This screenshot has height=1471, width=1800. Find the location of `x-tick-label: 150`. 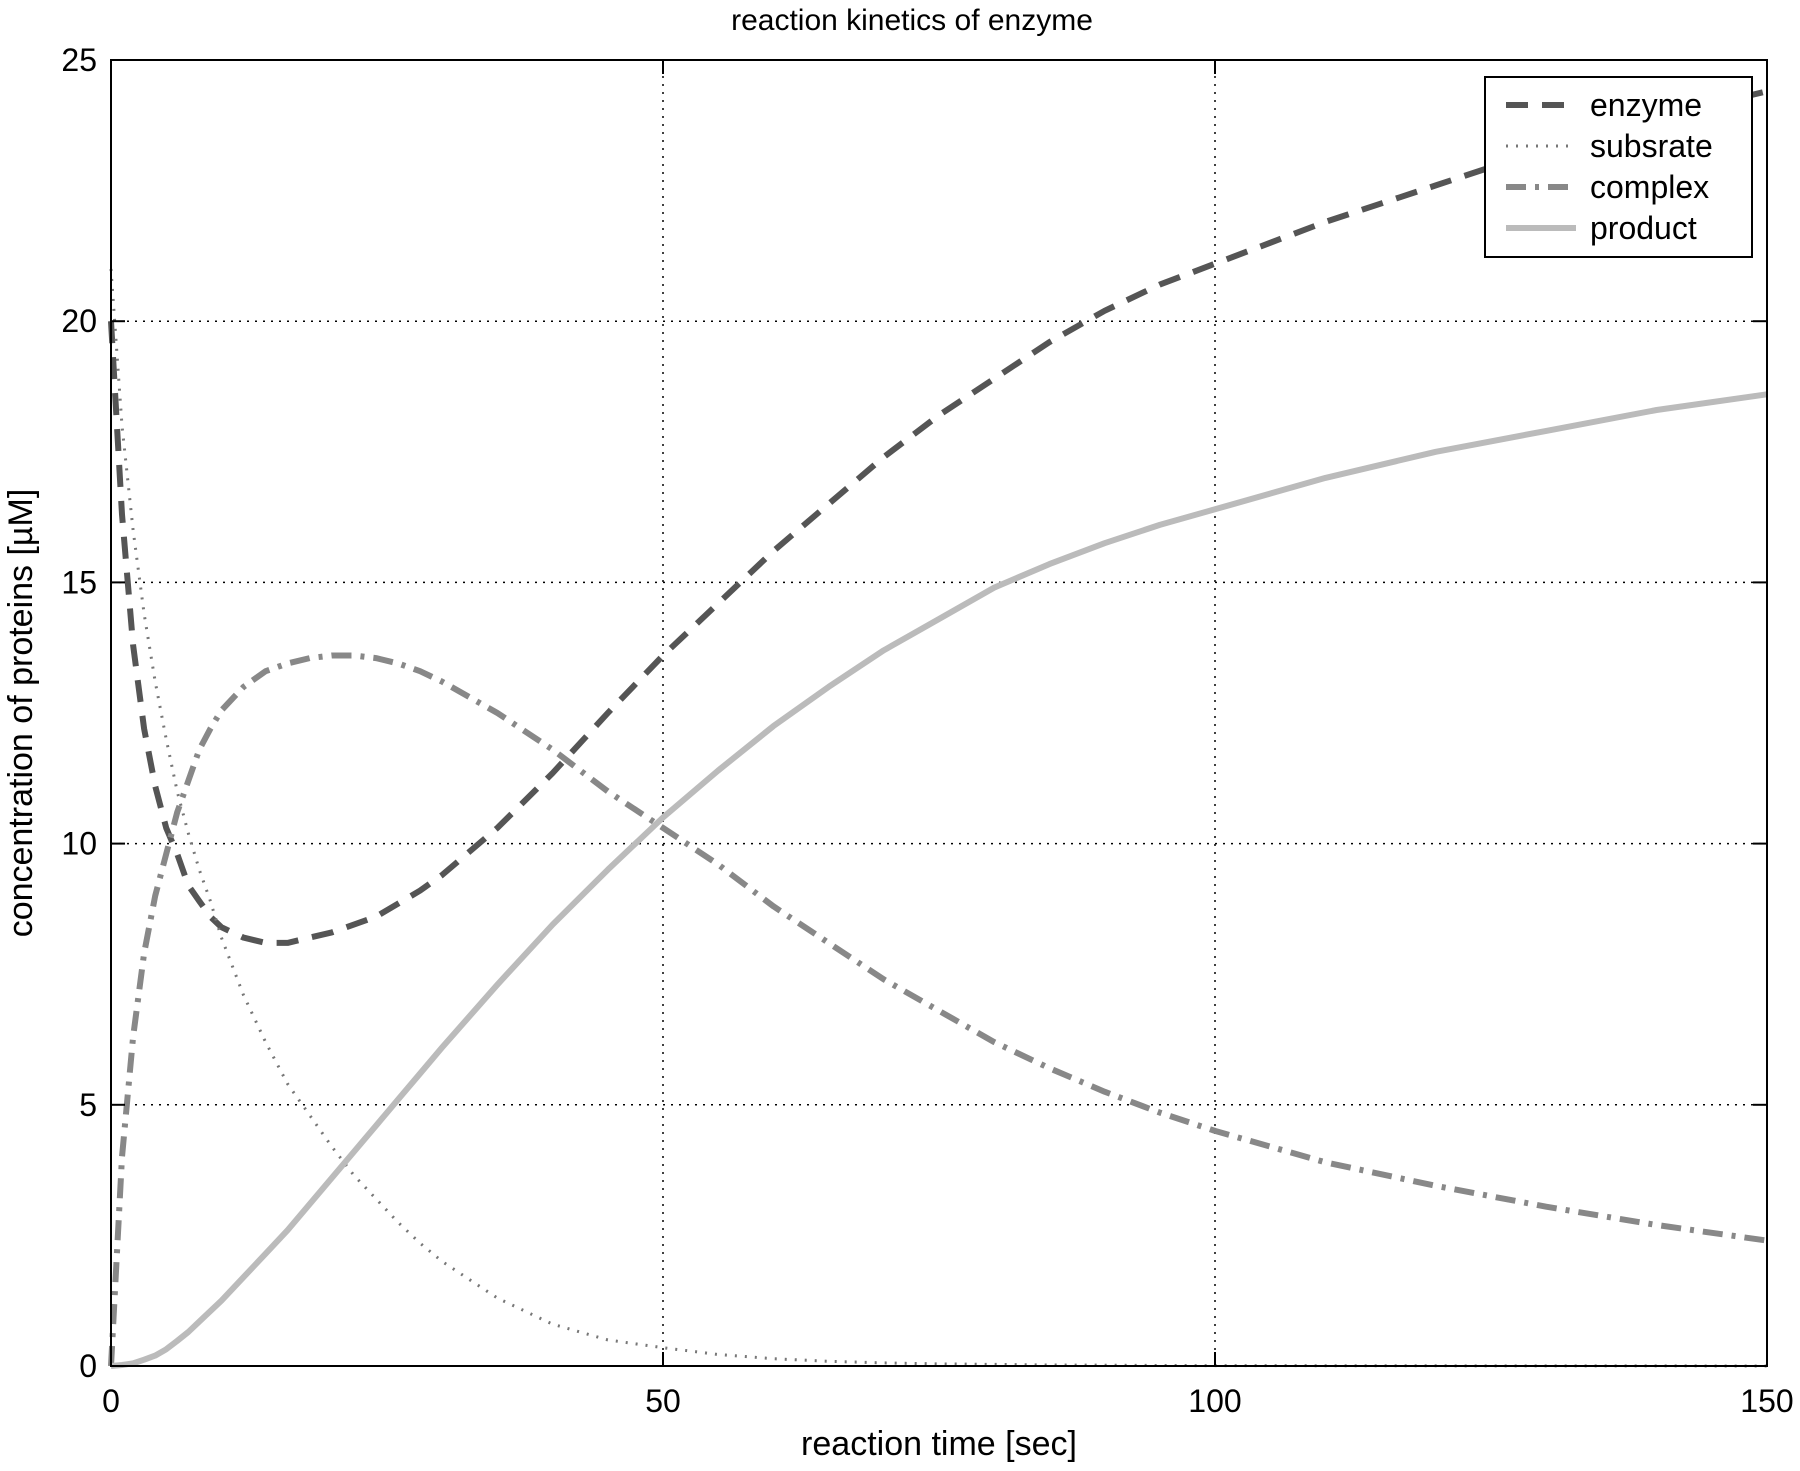

x-tick-label: 150 is located at coordinates (1766, 1401).